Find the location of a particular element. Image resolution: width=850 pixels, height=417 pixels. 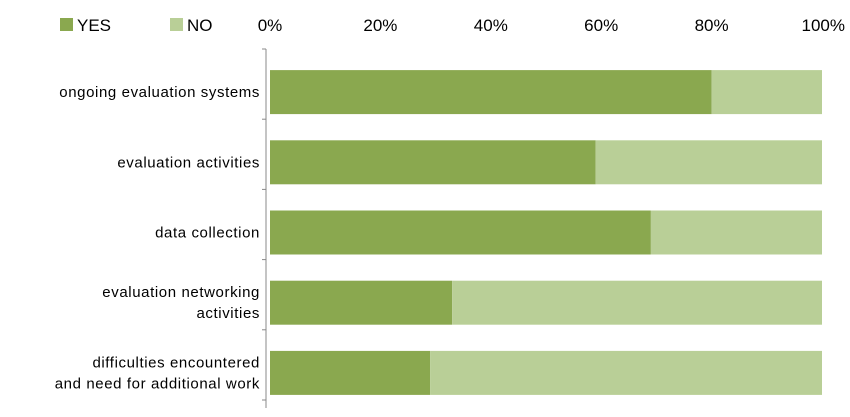

legend: YES NO is located at coordinates (136, 25).